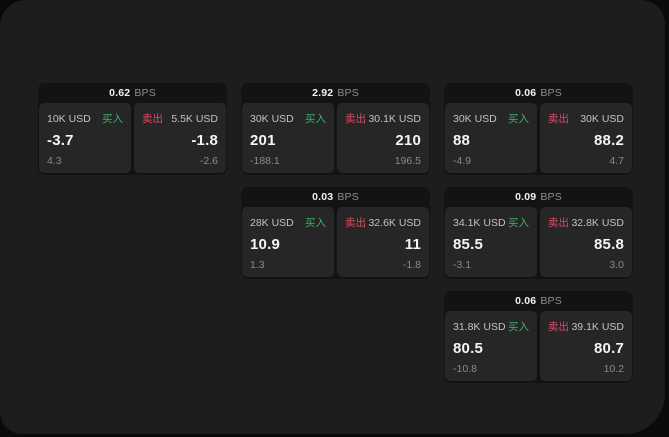 This screenshot has height=437, width=669. I want to click on buy-quote-tile: 30K USD 买入 88 -4.9, so click(491, 138).